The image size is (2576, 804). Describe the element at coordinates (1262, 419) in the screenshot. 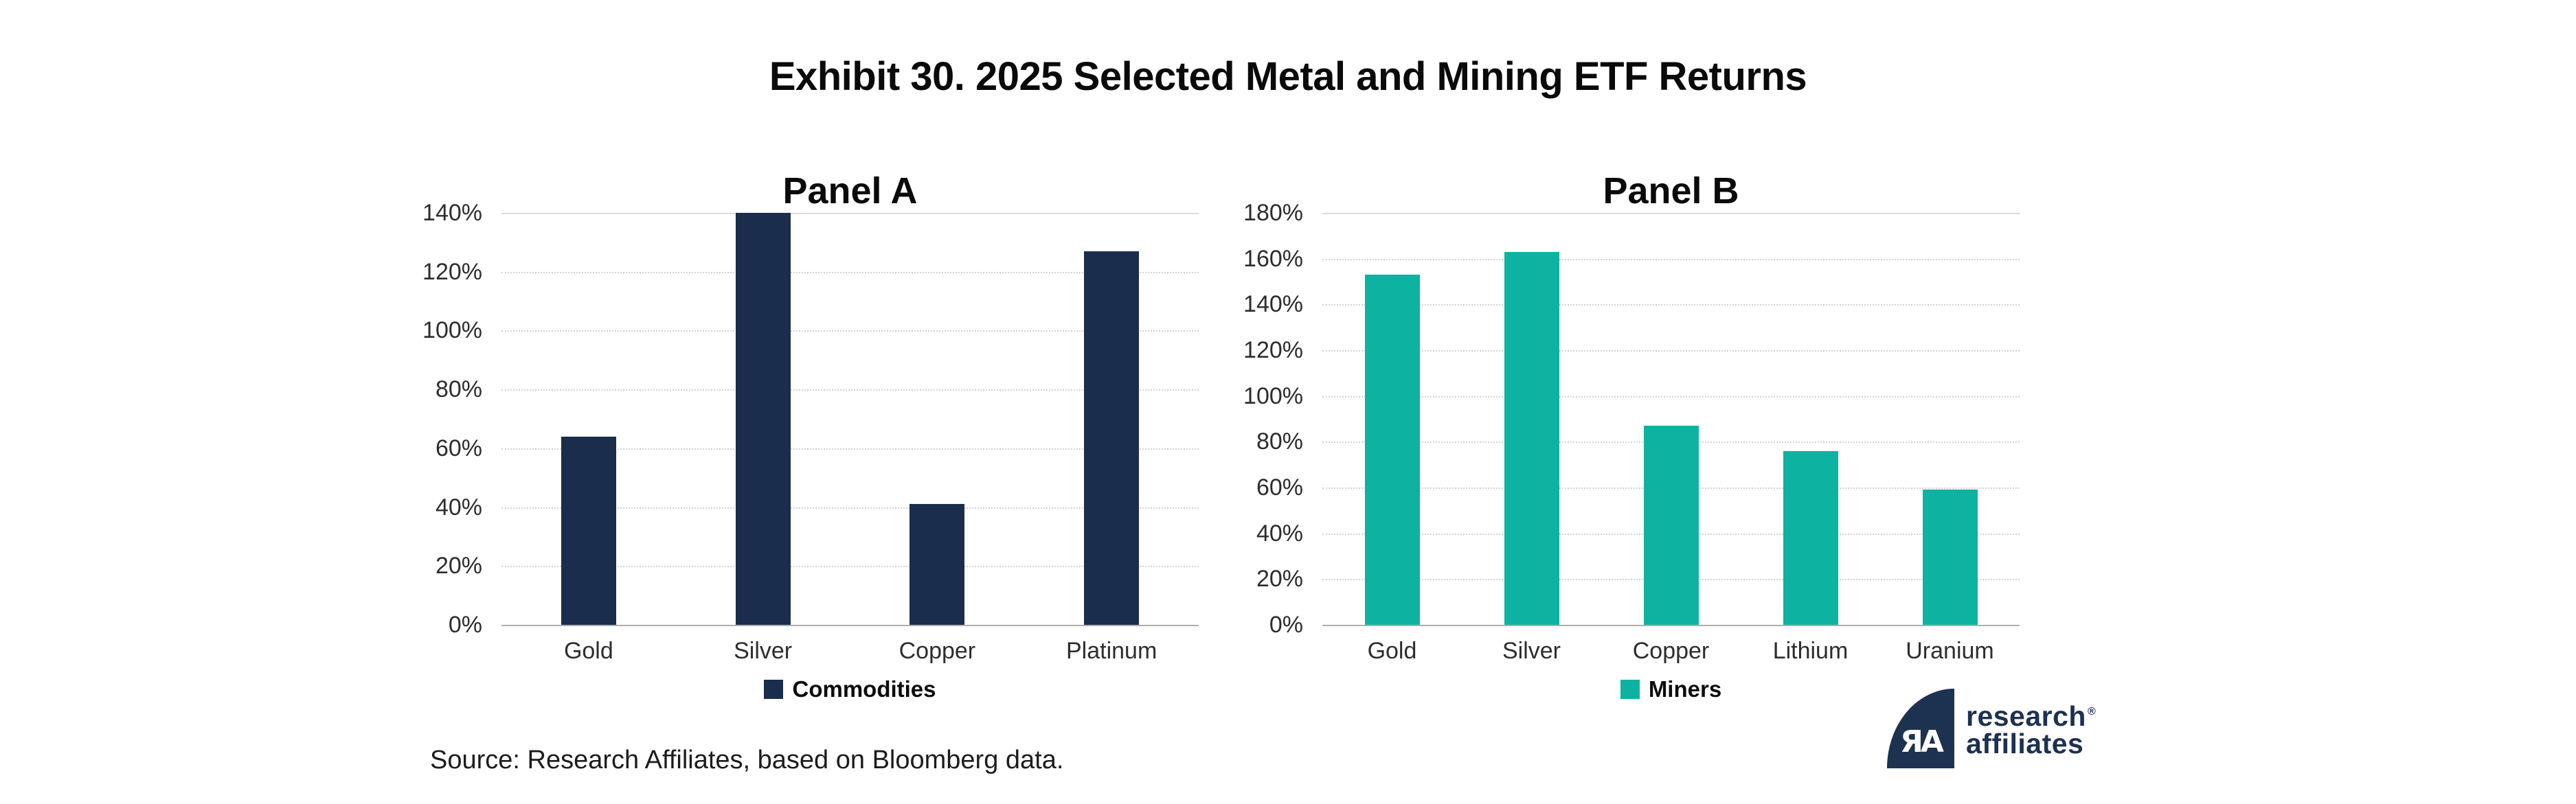

I see `panel-b-y-axis: 180% 160% 140% 120% 100% 80% 60% 40% 20% 0%` at that location.